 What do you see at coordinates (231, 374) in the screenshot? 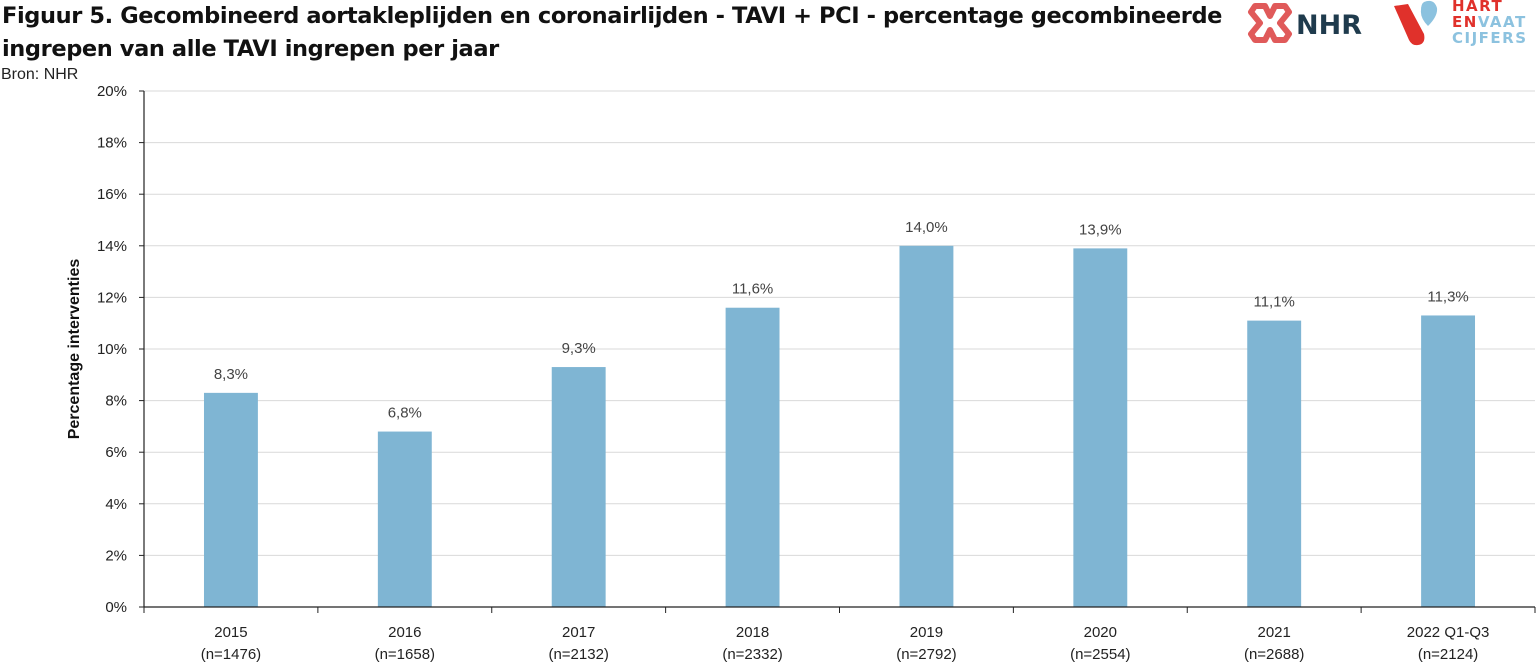
I see `data-label: 8,3%` at bounding box center [231, 374].